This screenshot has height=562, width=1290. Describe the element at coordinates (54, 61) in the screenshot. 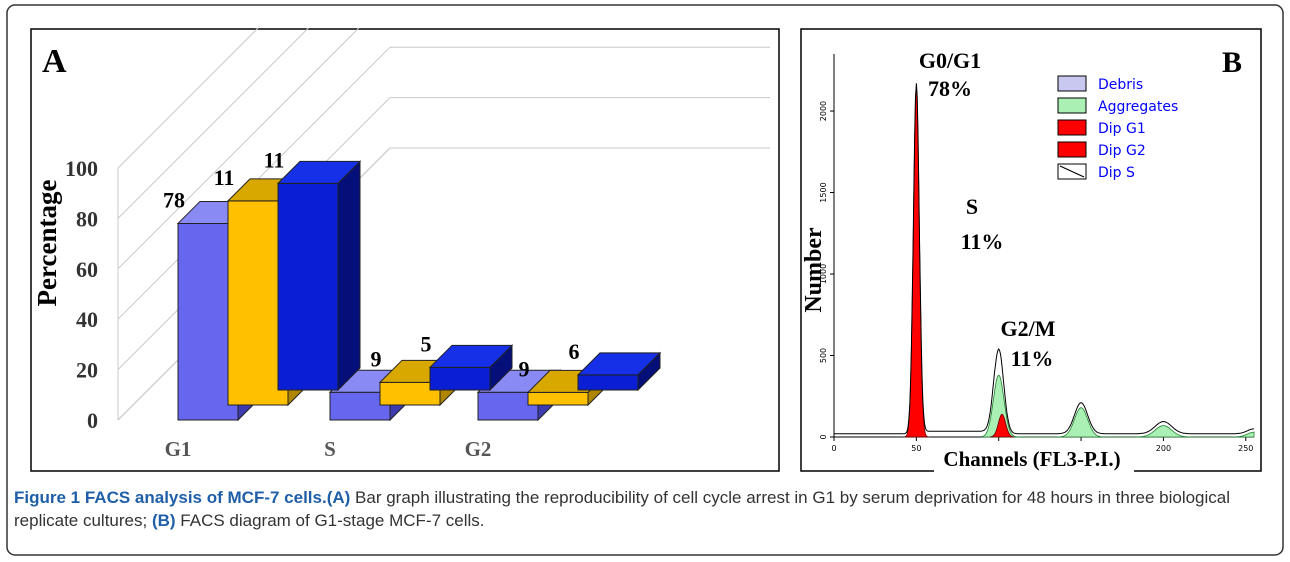

I see `panel-a-letter: A` at that location.